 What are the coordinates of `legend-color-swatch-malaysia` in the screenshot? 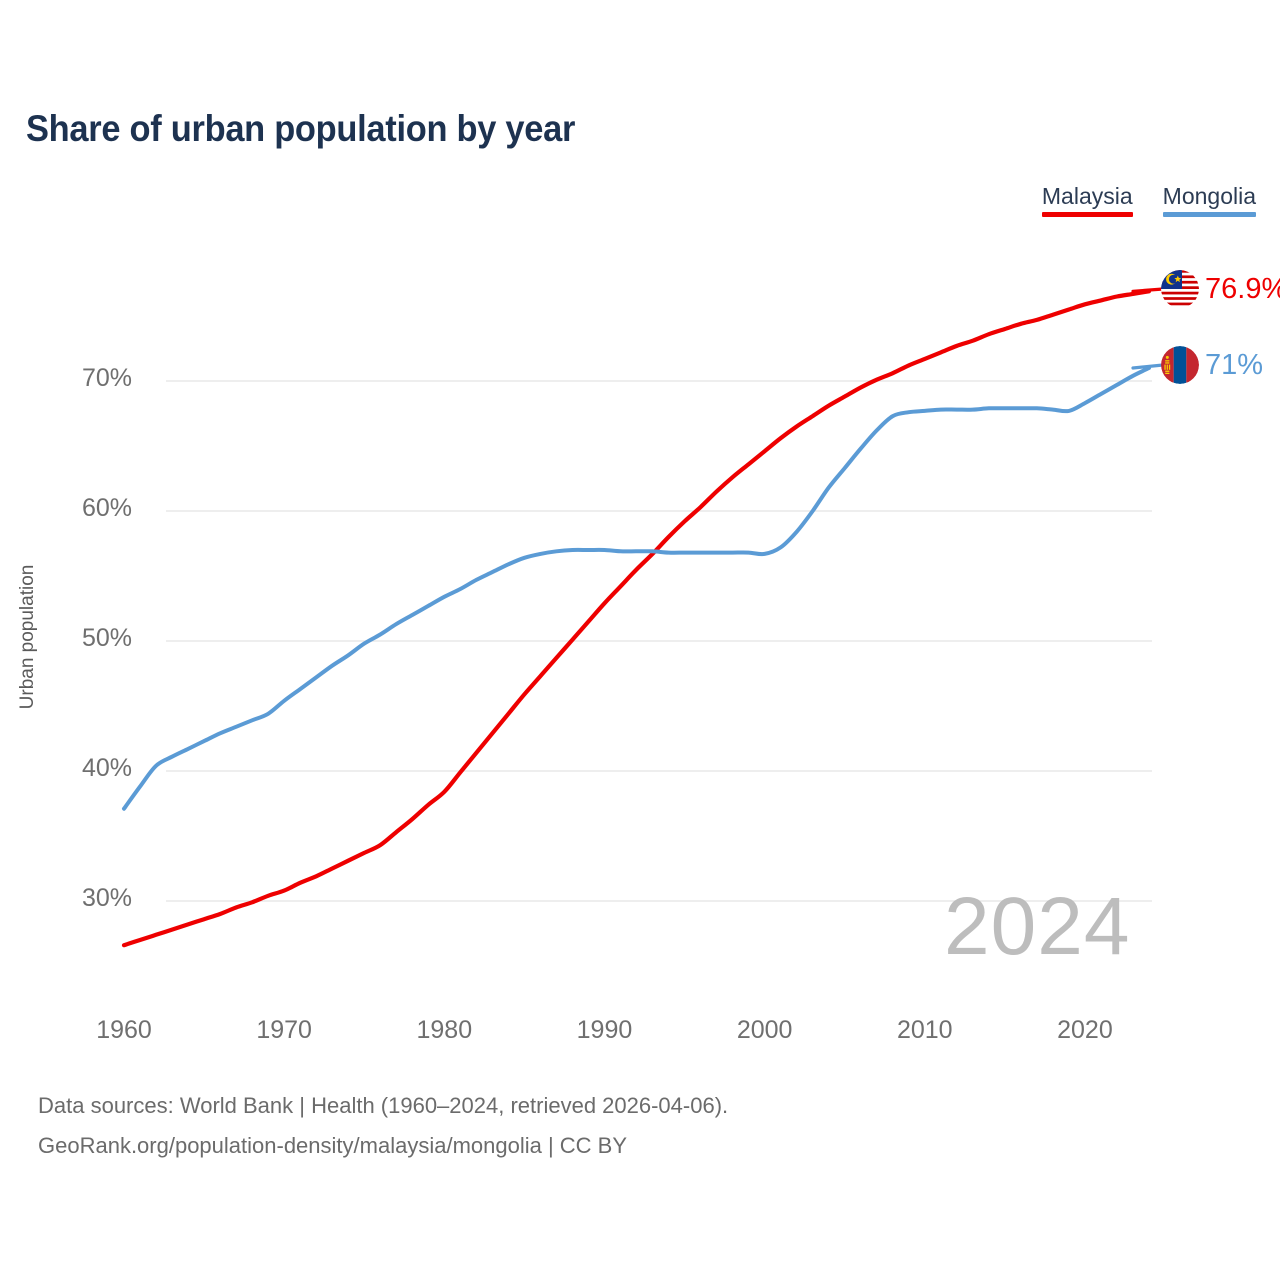 It's located at (1087, 214).